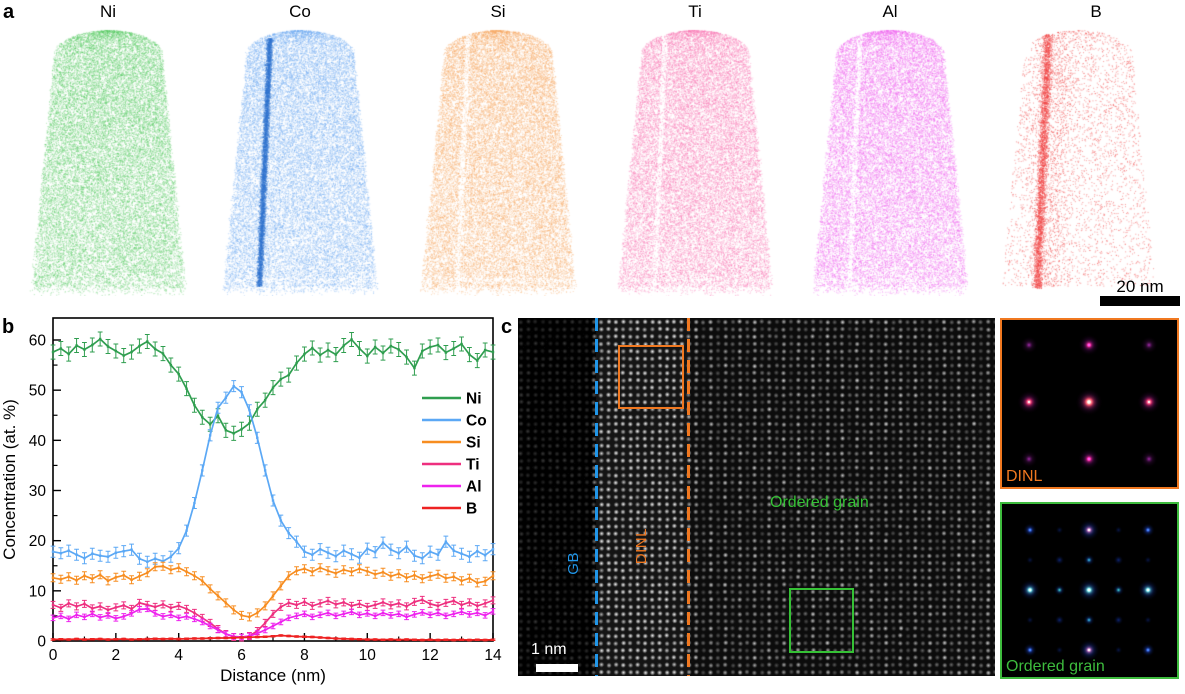  Describe the element at coordinates (108, 11) in the screenshot. I see `tip-label-ni: Ni` at that location.